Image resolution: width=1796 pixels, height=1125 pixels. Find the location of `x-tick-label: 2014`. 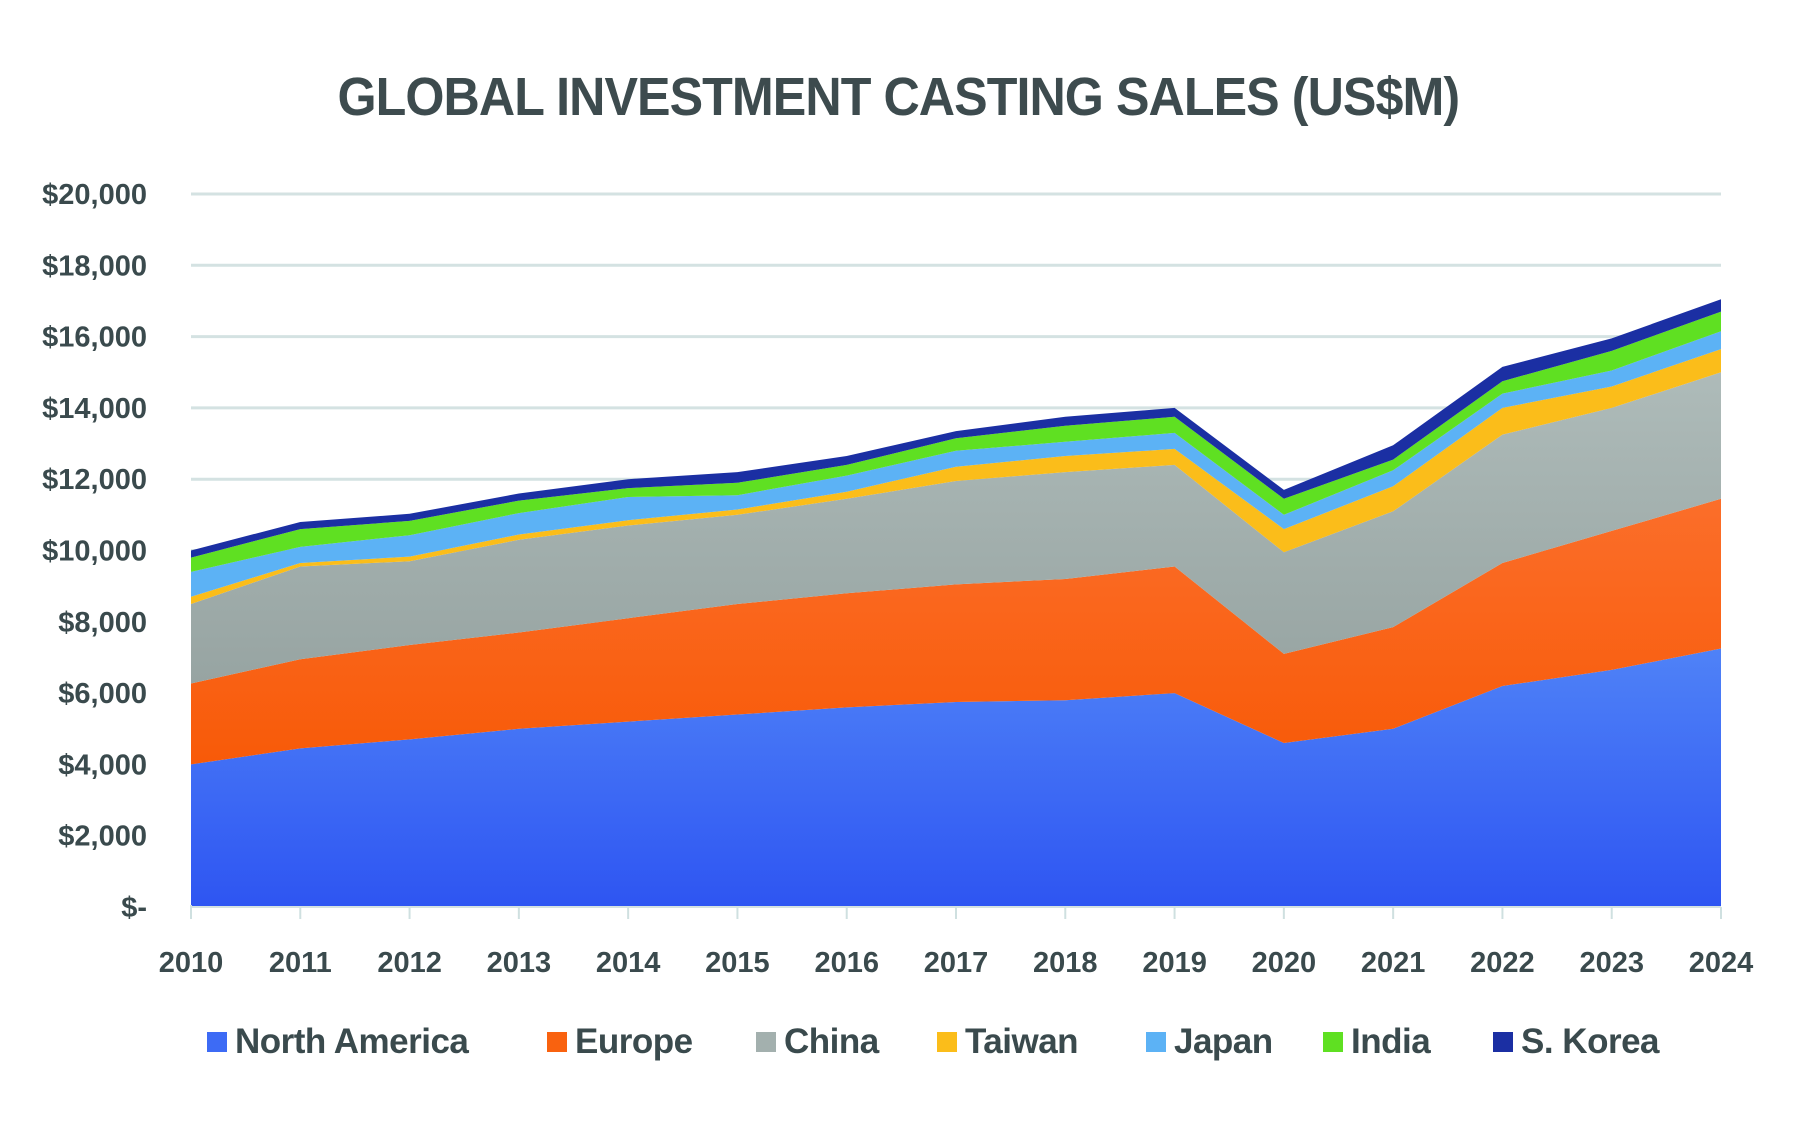

x-tick-label: 2014 is located at coordinates (628, 963).